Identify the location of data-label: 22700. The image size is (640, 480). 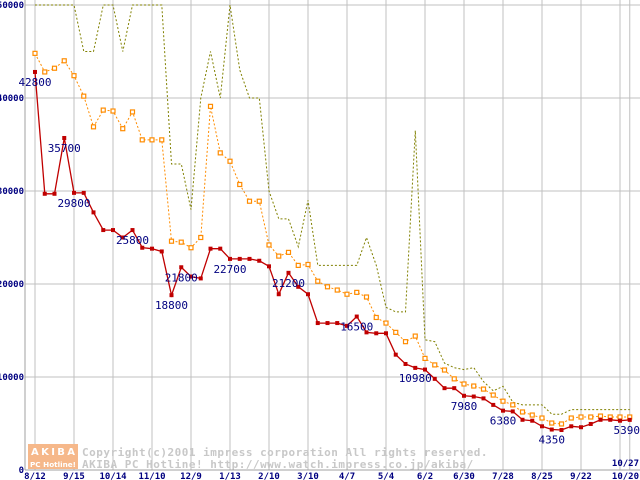
(229, 269).